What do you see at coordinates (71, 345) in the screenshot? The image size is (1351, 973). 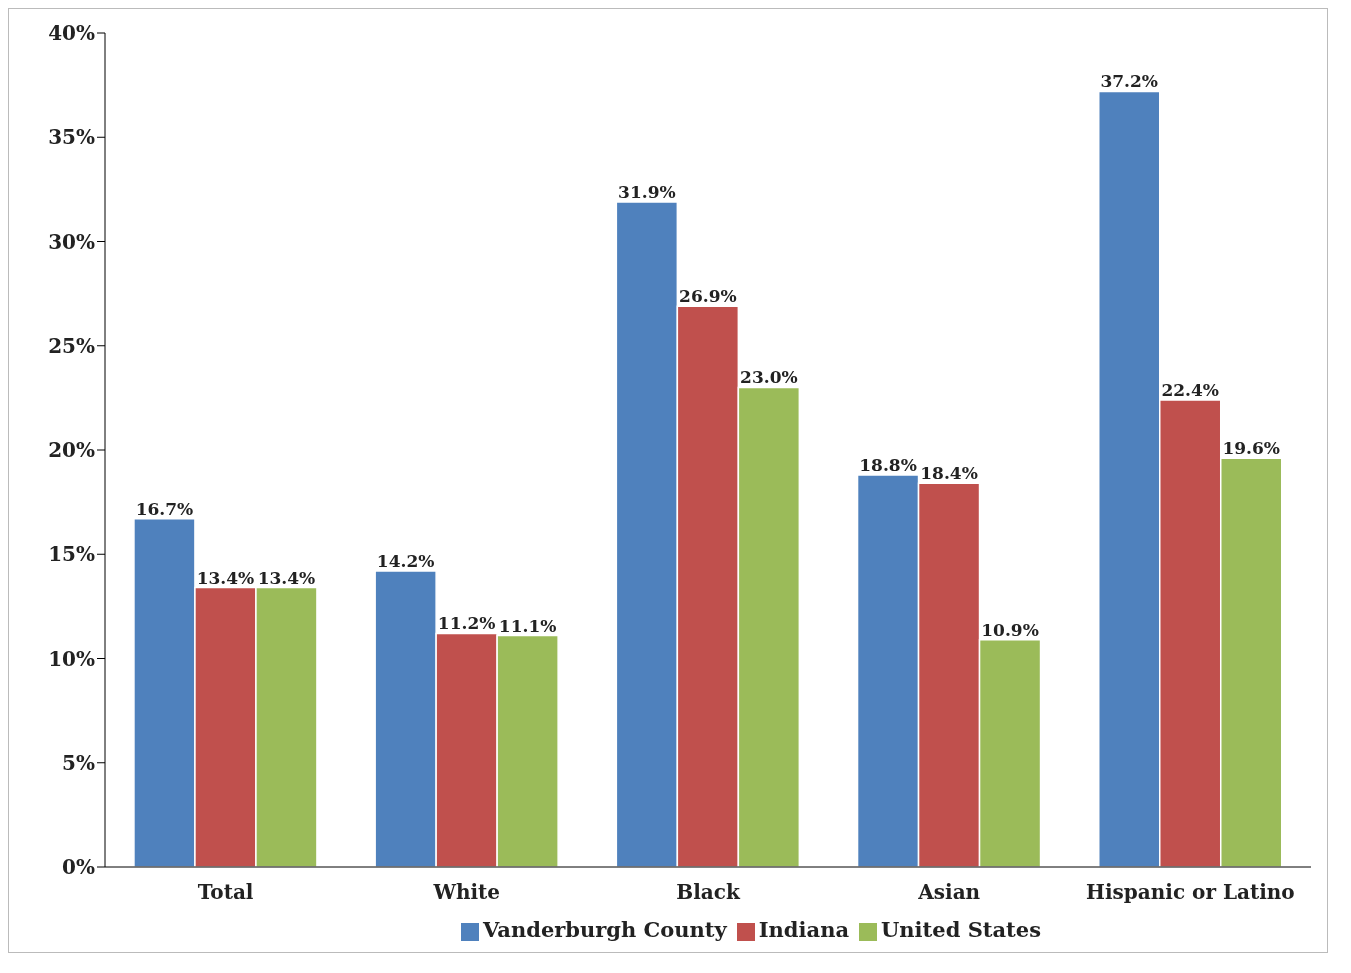 I see `y-tick-label: 25%` at bounding box center [71, 345].